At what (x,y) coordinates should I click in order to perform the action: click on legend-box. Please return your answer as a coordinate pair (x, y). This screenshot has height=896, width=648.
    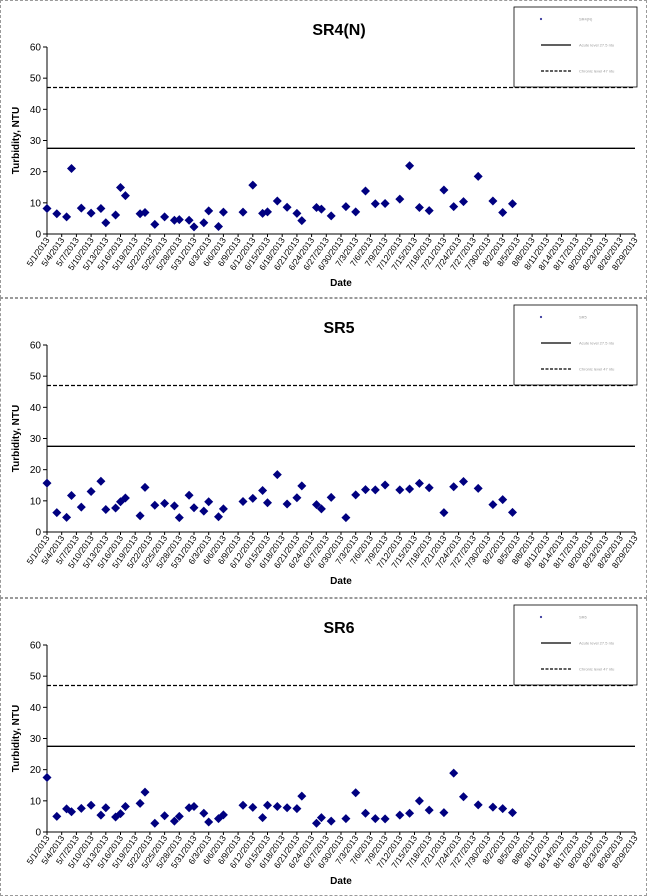
    Looking at the image, I should click on (575, 47).